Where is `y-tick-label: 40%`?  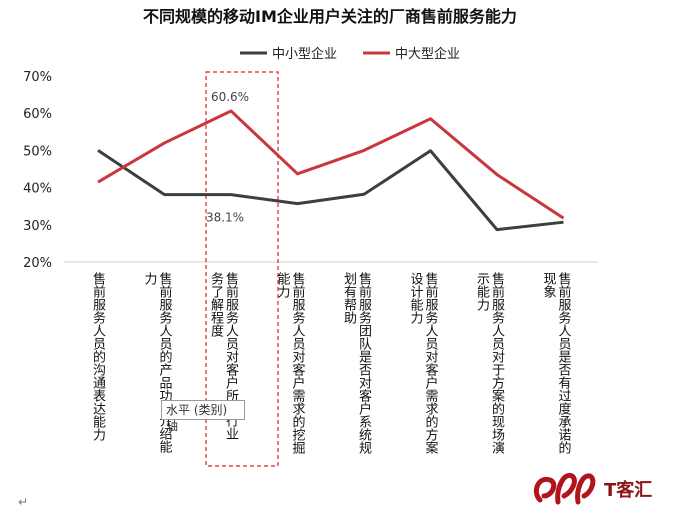 y-tick-label: 40% is located at coordinates (37, 189).